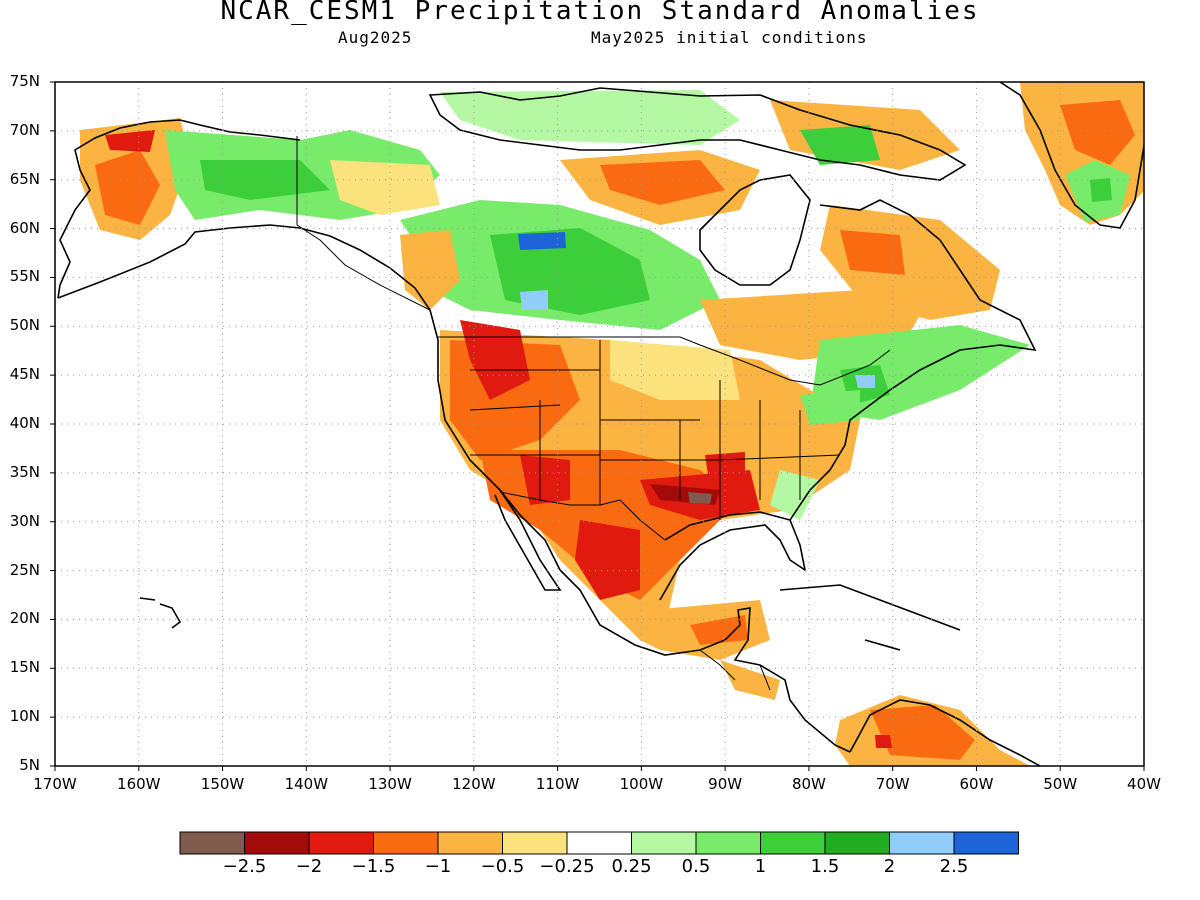 Image resolution: width=1200 pixels, height=900 pixels. I want to click on lat-label: 5N, so click(29, 765).